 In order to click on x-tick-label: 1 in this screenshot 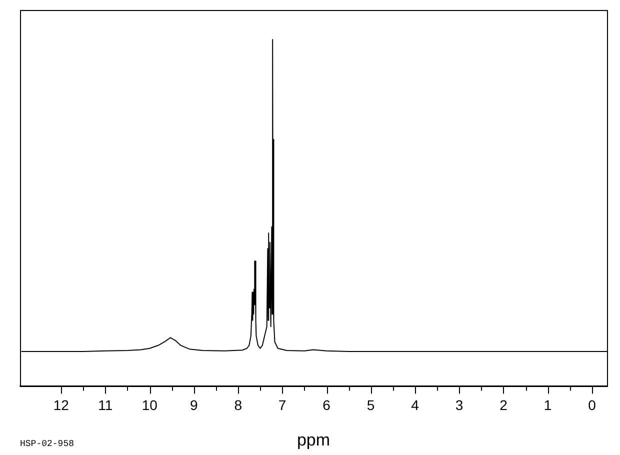, I will do `click(548, 405)`.